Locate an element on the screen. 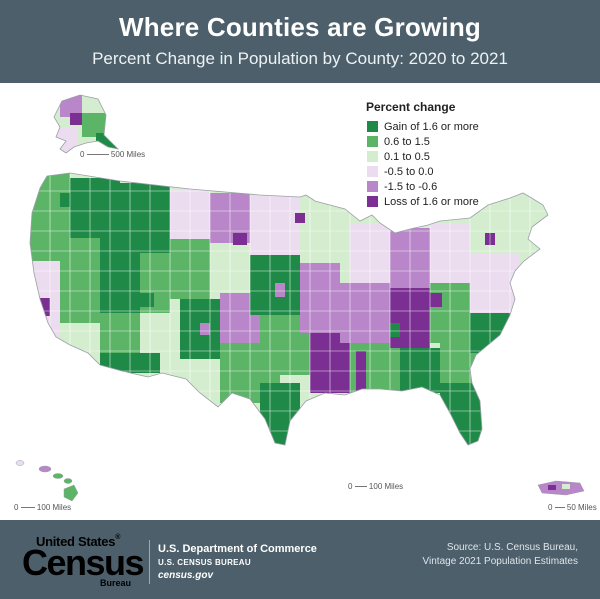 This screenshot has width=600, height=599. puerto-rico is located at coordinates (561, 488).